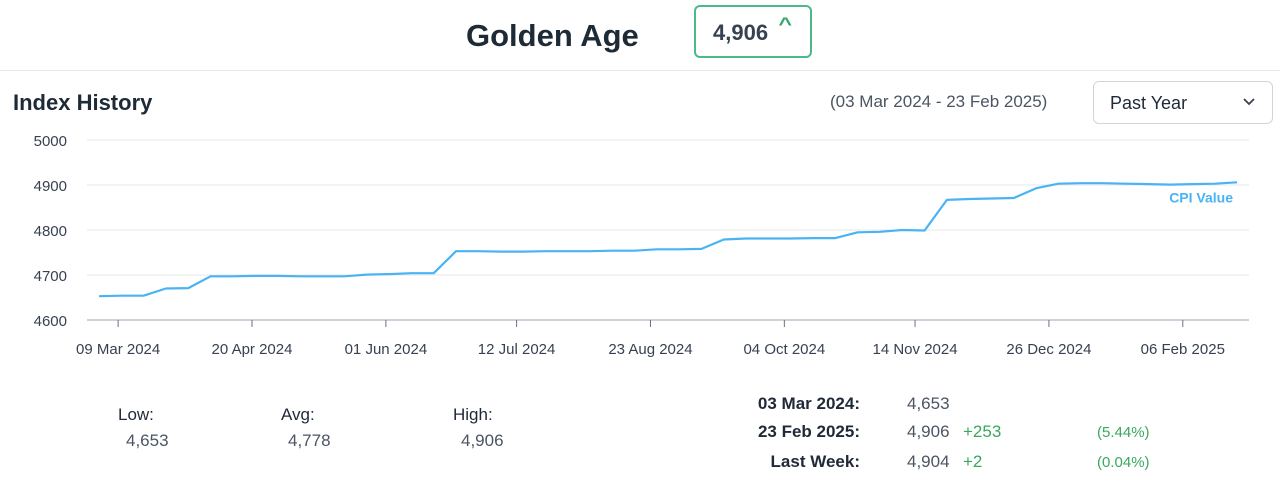 The image size is (1280, 485). Describe the element at coordinates (482, 440) in the screenshot. I see `stat-high-value: 4,906` at that location.